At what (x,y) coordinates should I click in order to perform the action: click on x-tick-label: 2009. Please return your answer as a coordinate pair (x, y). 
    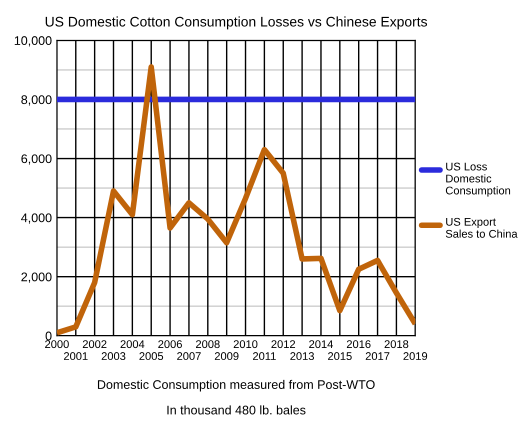
    Looking at the image, I should click on (226, 356).